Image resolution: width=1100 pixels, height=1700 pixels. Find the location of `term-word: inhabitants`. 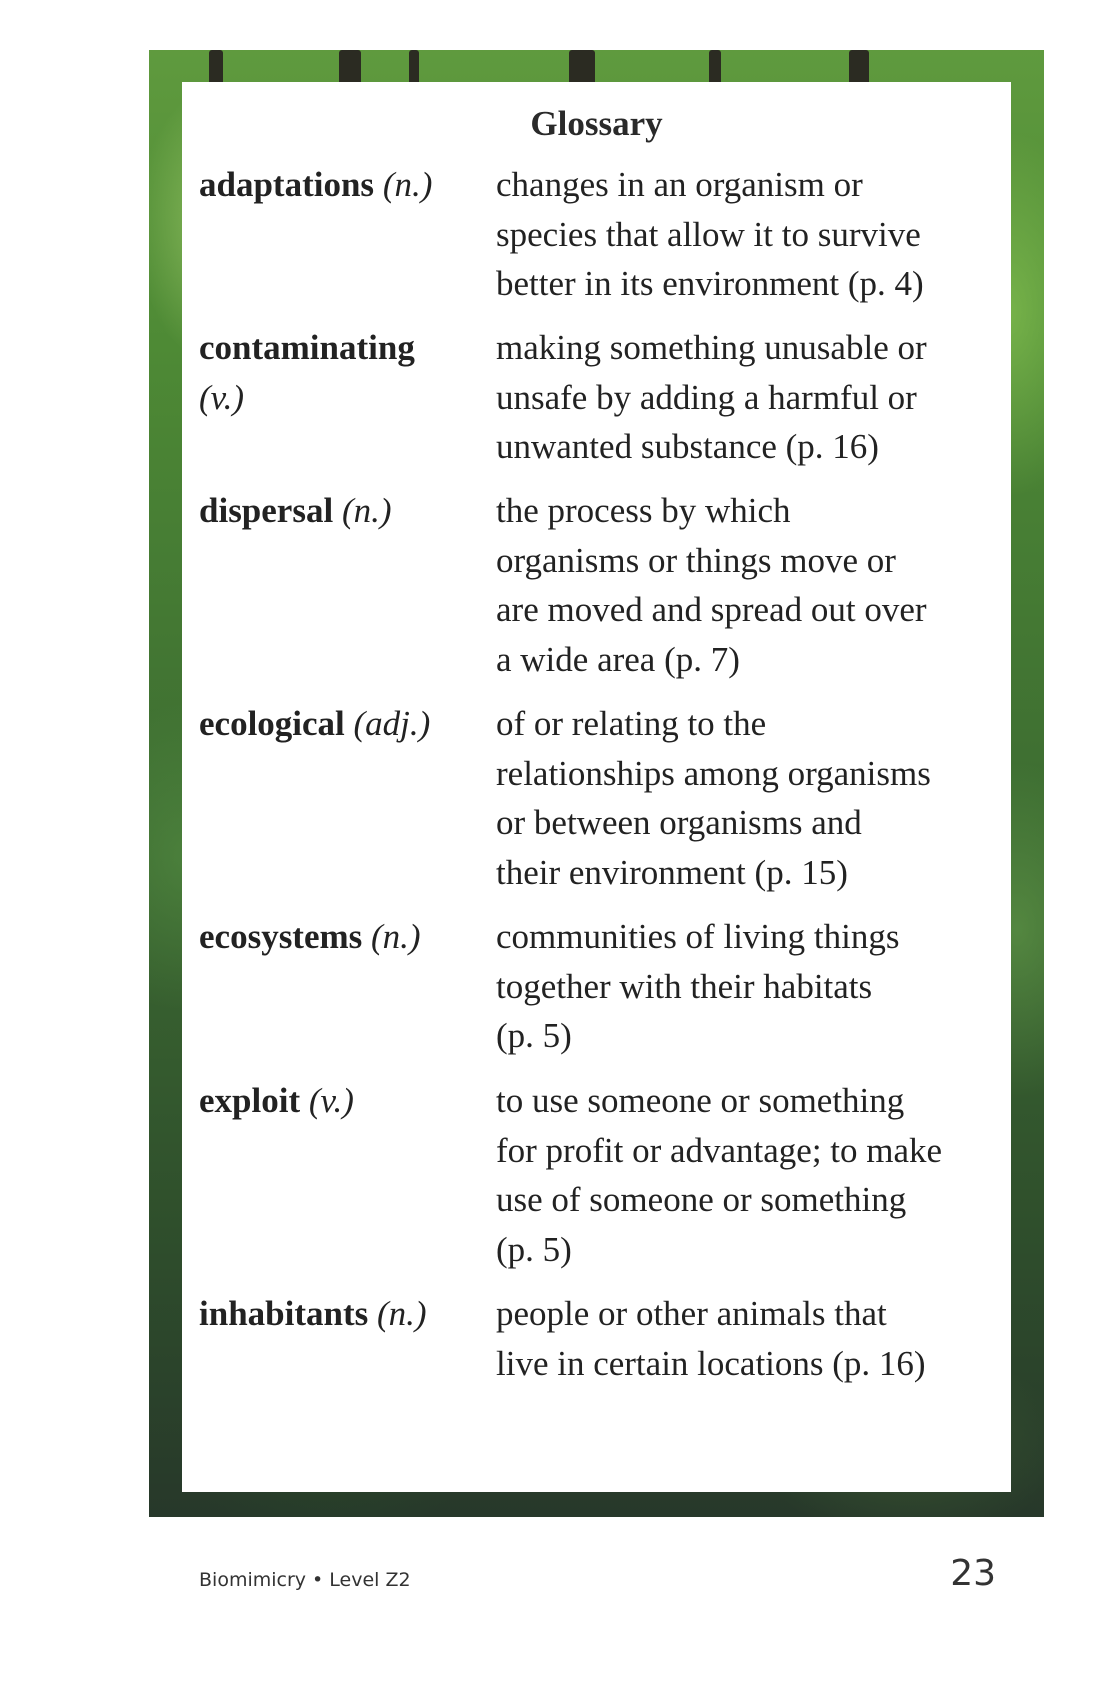

term-word: inhabitants is located at coordinates (284, 1313).